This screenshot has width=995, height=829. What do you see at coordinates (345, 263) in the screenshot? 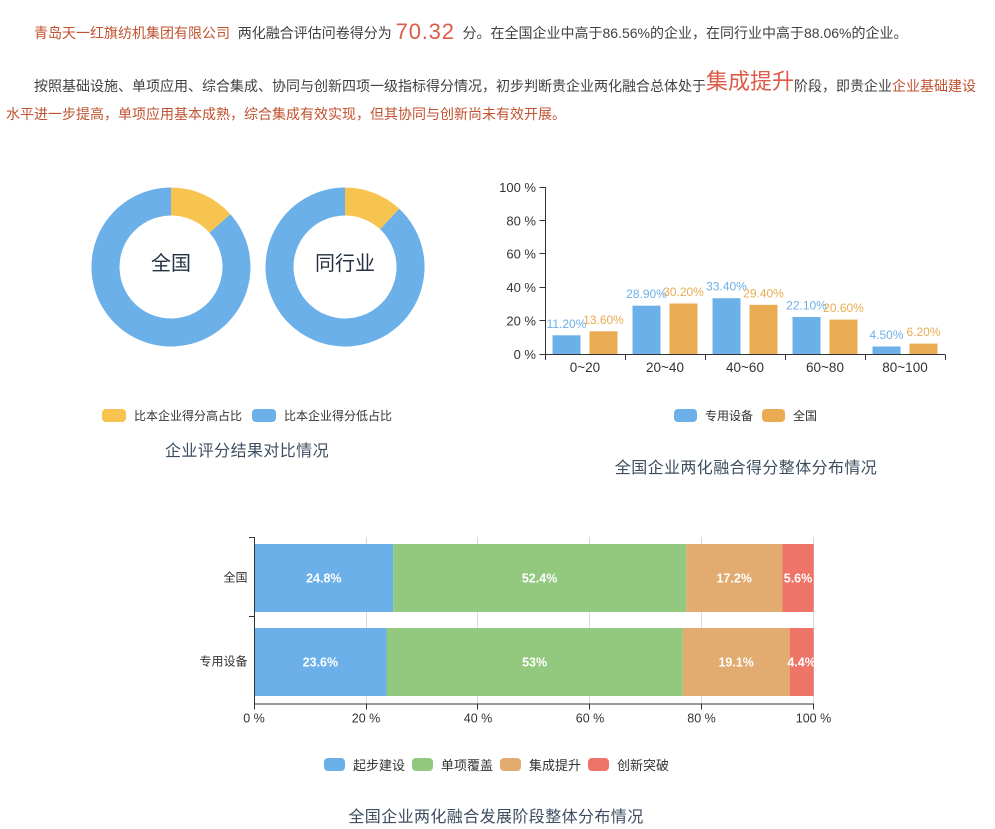
I see `svg-text: 同行业` at bounding box center [345, 263].